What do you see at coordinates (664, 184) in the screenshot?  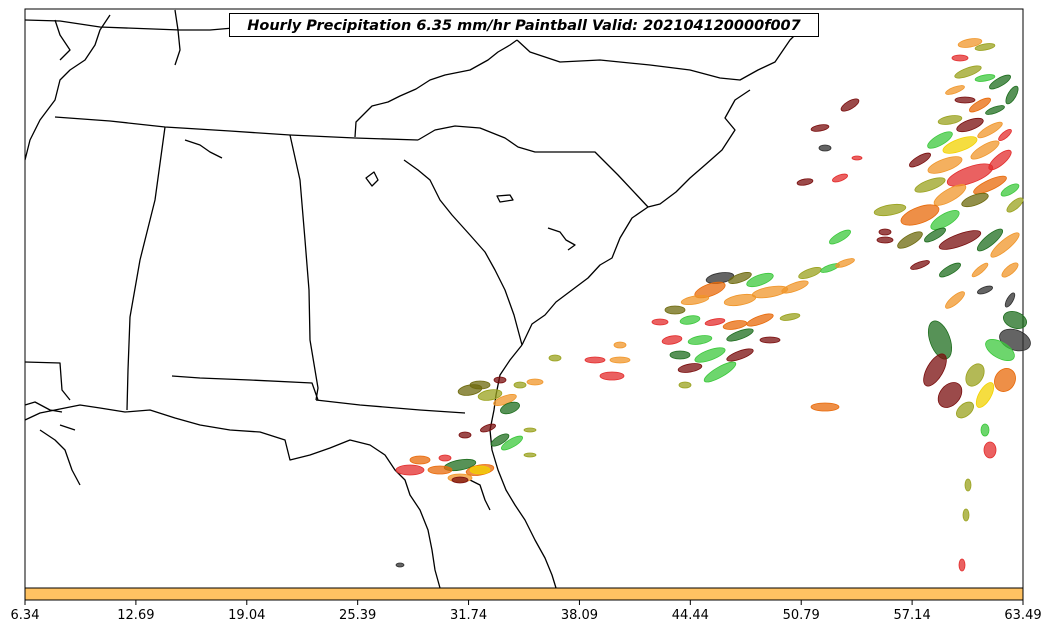 I see `carolina-coast` at bounding box center [664, 184].